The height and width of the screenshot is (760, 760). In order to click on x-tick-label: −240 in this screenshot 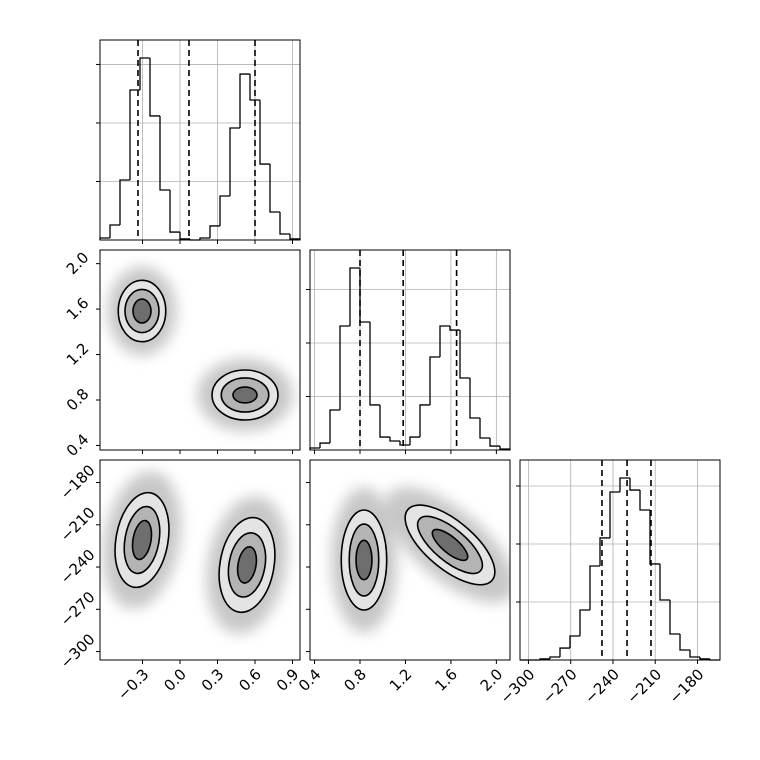, I will do `click(602, 686)`.